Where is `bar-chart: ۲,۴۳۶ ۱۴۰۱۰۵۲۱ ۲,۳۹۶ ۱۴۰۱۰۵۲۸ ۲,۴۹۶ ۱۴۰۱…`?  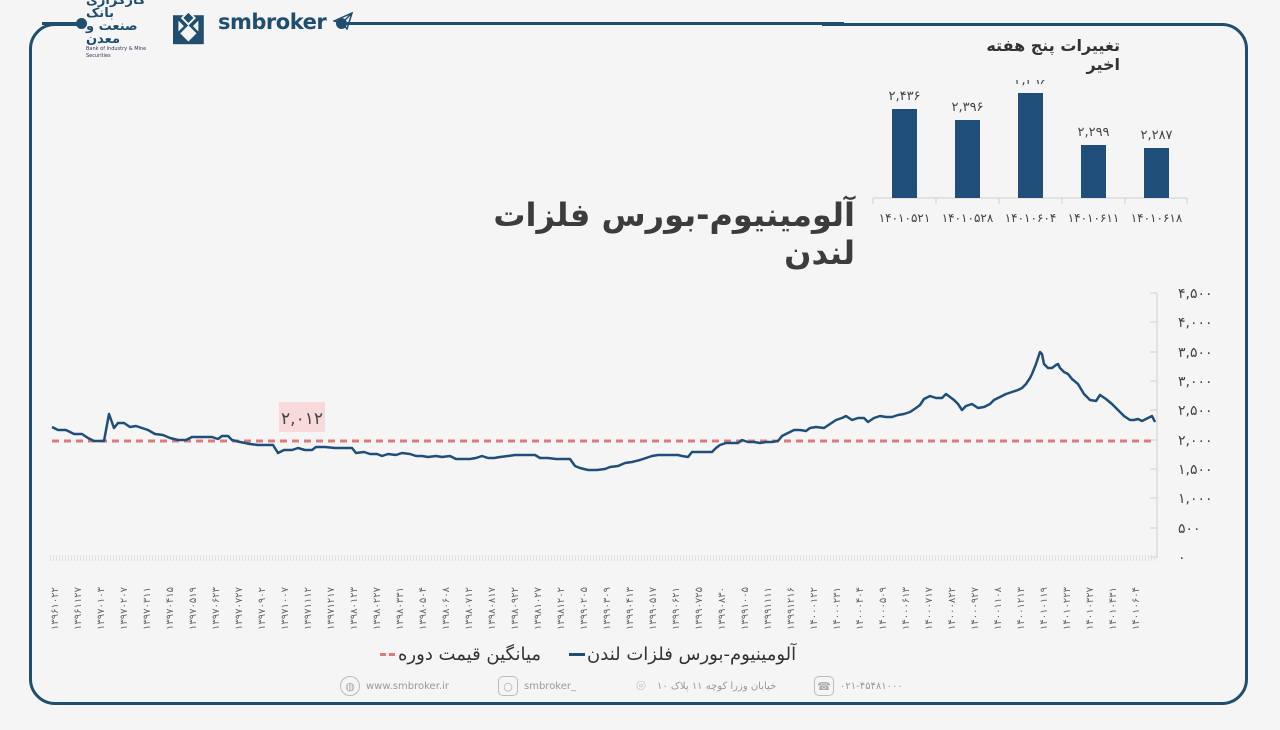 bar-chart: ۲,۴۳۶ ۱۴۰۱۰۵۲۱ ۲,۳۹۶ ۱۴۰۱۰۵۲۸ ۲,۴۹۶ ۱۴۰۱… is located at coordinates (1030, 152).